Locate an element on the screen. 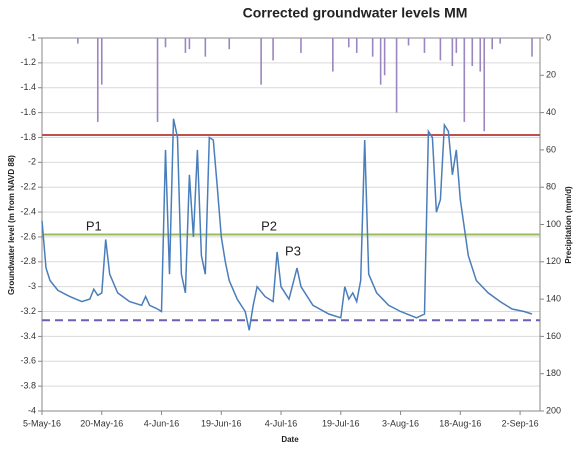 This screenshot has width=576, height=450. y-tick-label: -3.4 is located at coordinates (28, 336).